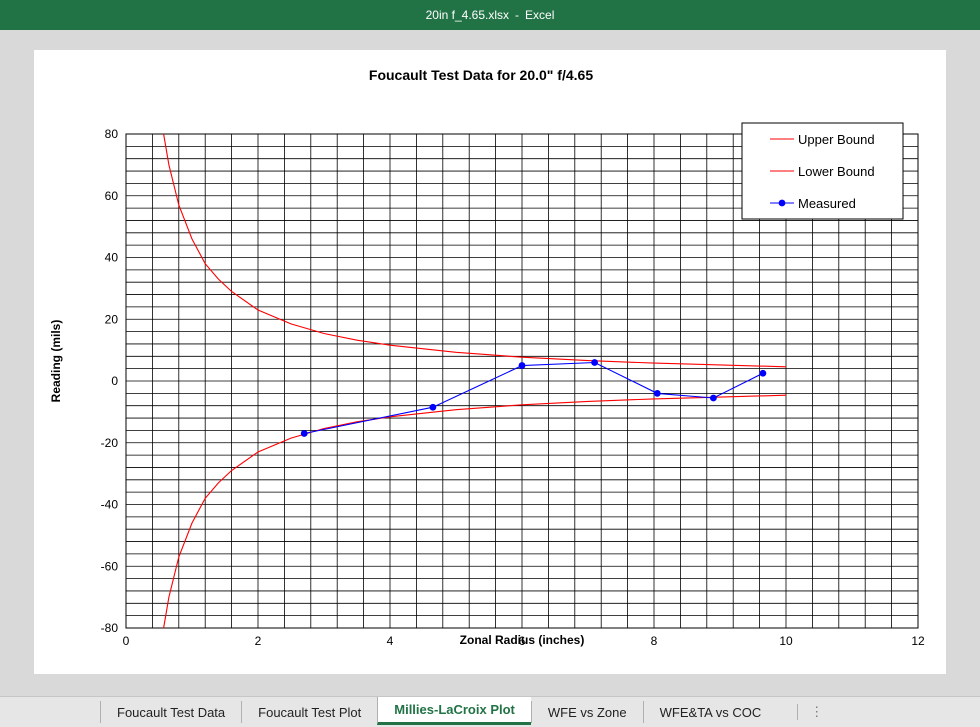 Image resolution: width=980 pixels, height=727 pixels. Describe the element at coordinates (836, 139) in the screenshot. I see `legend-label-upper-bound: Upper Bound` at that location.